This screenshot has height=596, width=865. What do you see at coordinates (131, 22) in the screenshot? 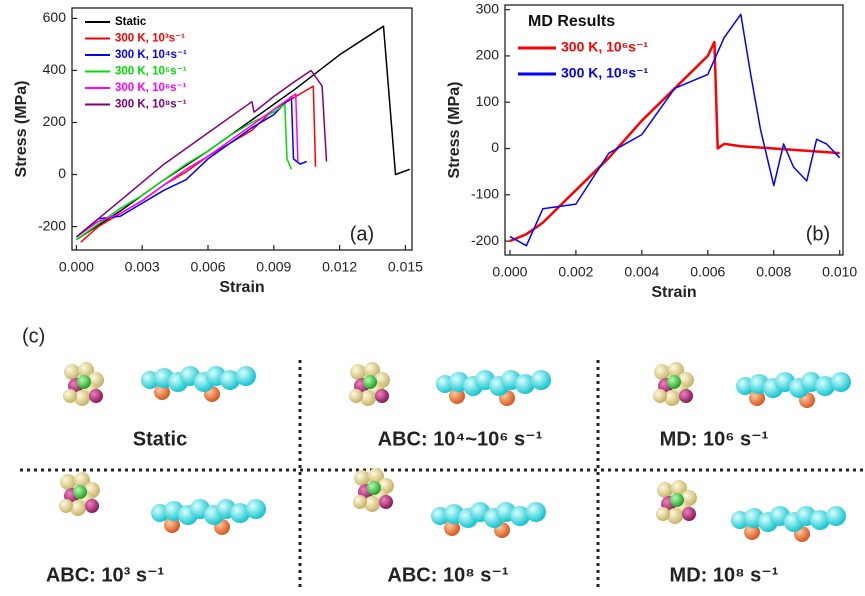
I see `legend-label: Static` at bounding box center [131, 22].